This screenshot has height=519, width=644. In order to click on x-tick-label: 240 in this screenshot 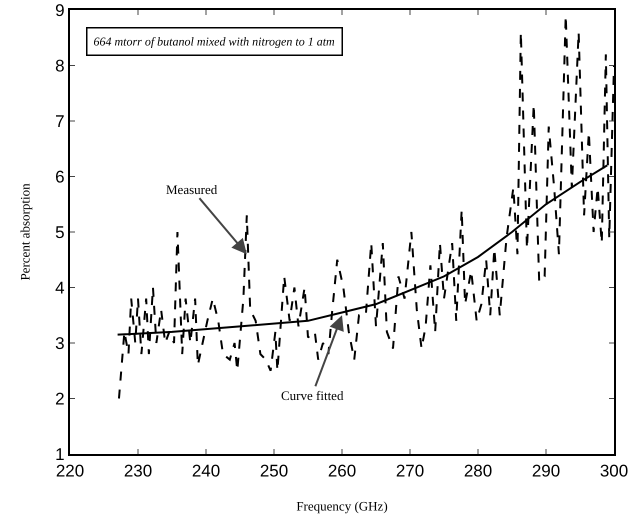, I will do `click(206, 470)`.